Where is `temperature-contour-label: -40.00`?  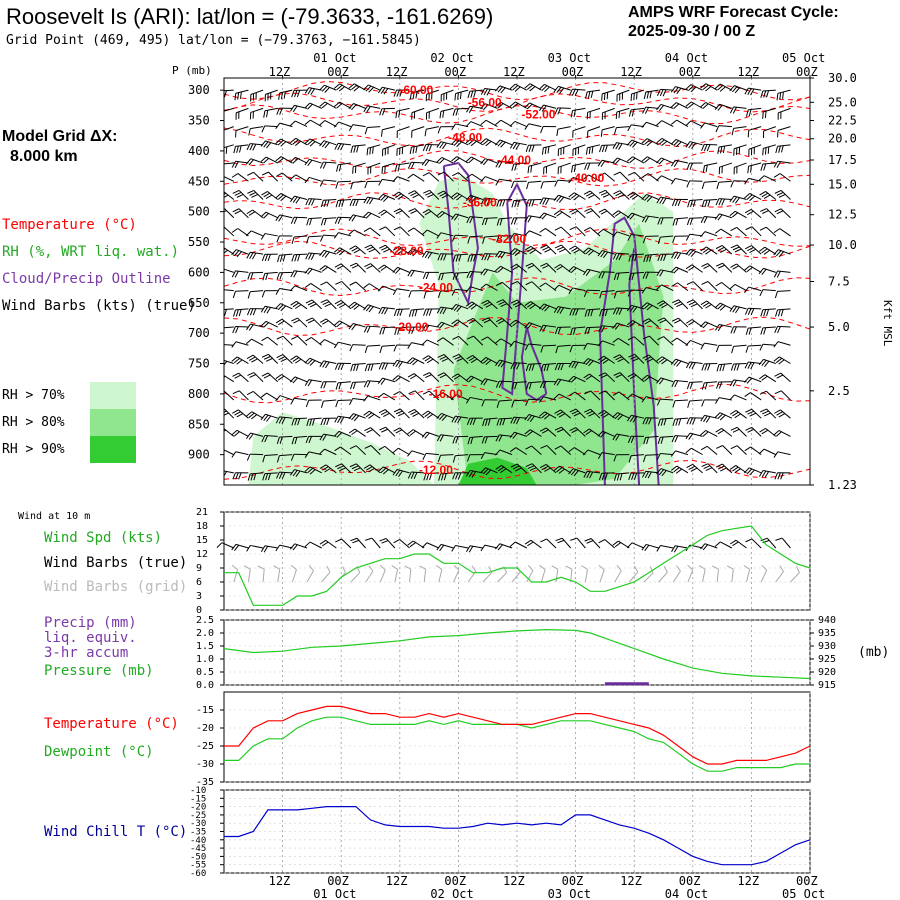
temperature-contour-label: -40.00 is located at coordinates (587, 178).